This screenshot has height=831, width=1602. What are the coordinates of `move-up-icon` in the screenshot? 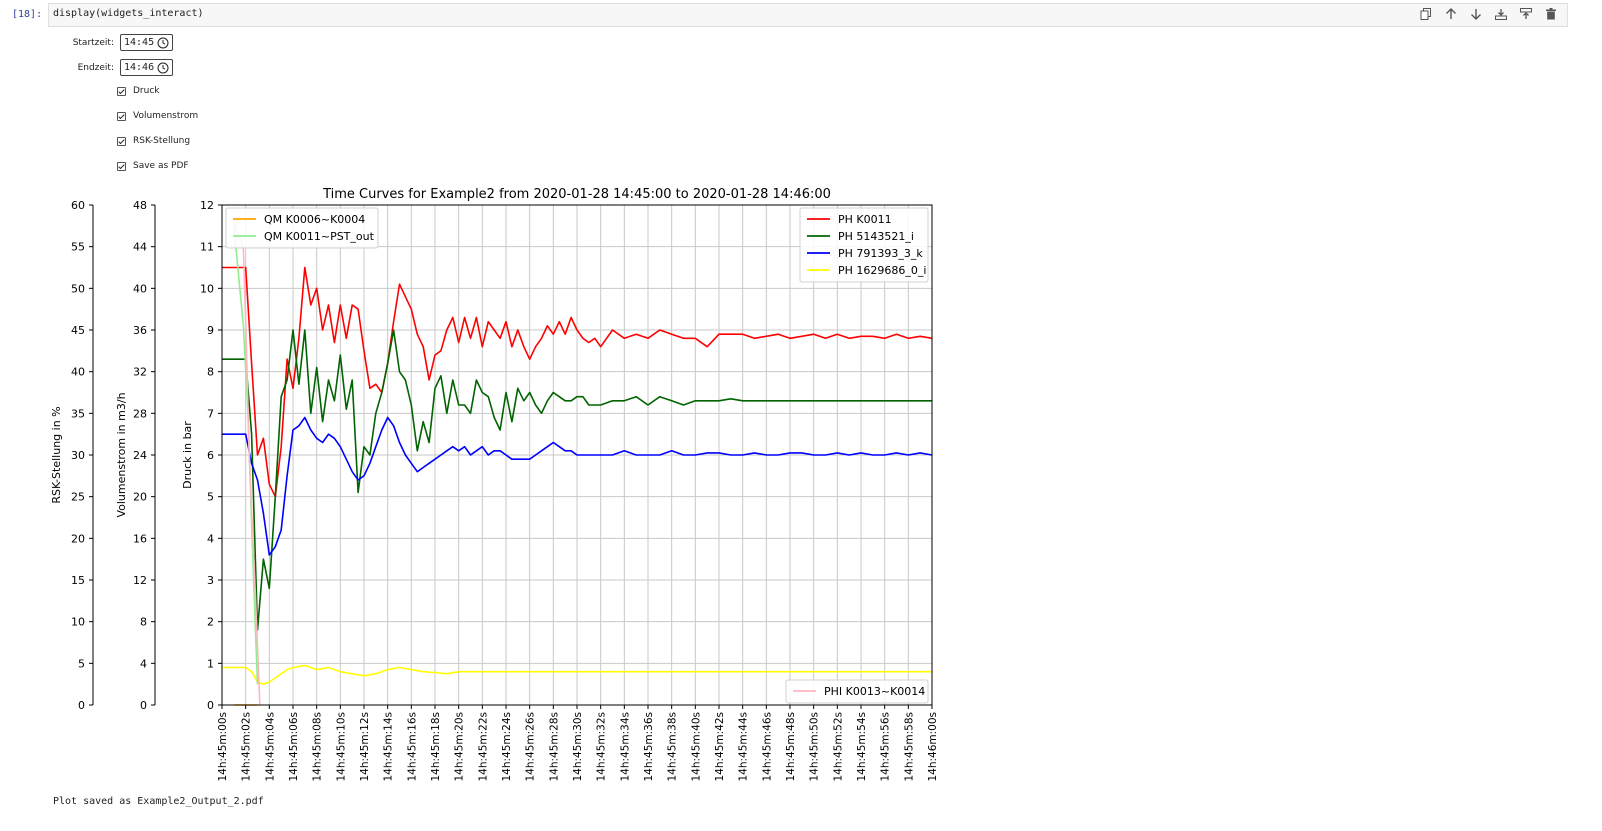 It's located at (1451, 14).